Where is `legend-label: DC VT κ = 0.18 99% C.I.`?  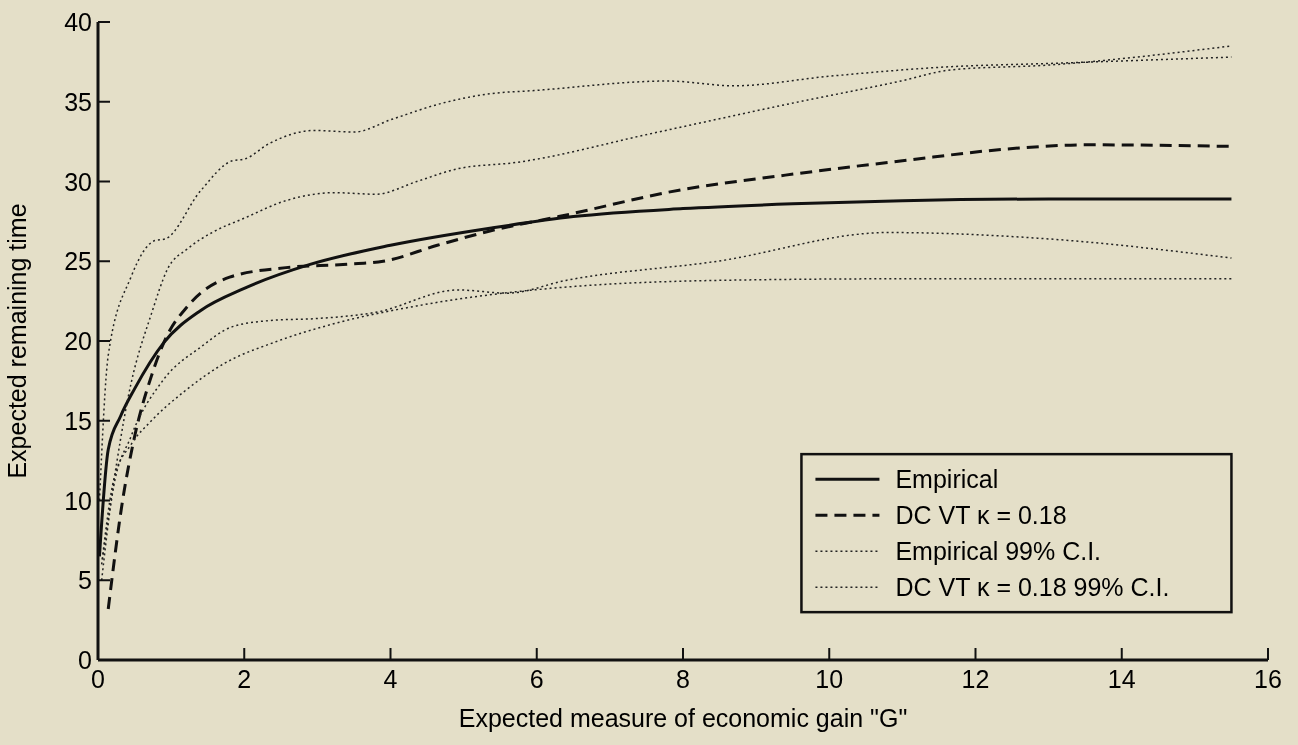
legend-label: DC VT κ = 0.18 99% C.I. is located at coordinates (1032, 587).